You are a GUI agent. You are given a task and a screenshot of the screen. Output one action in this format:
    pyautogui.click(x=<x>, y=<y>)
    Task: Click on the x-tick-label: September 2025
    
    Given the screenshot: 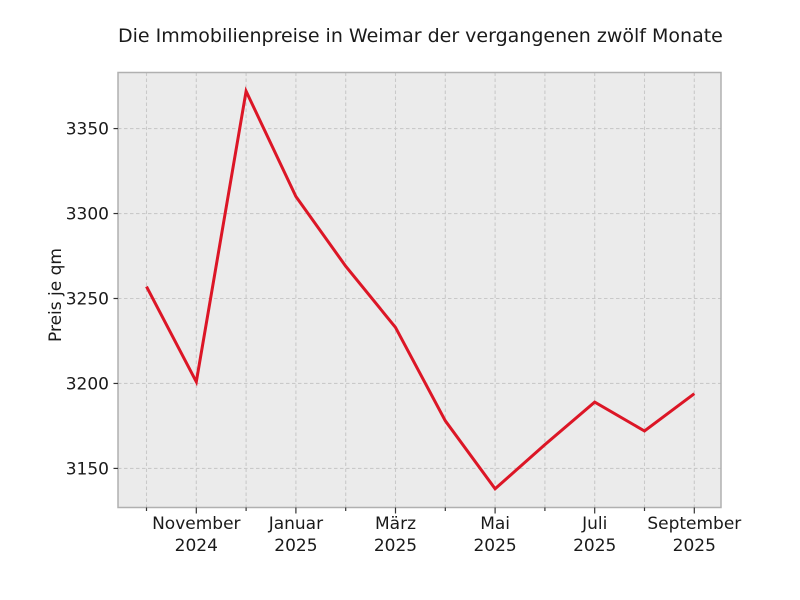 What is the action you would take?
    pyautogui.click(x=694, y=535)
    